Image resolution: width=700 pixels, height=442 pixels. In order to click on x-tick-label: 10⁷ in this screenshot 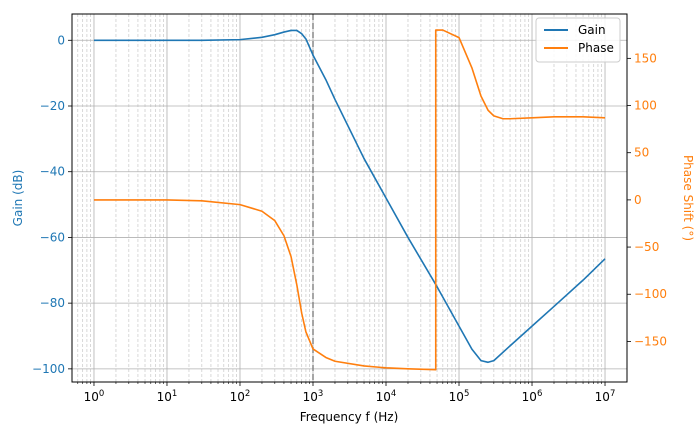, I will do `click(605, 396)`.